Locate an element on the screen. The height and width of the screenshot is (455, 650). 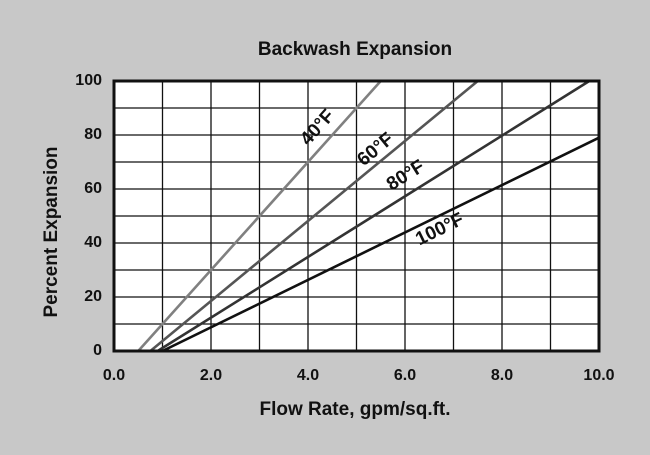
y-tick-label: 80 is located at coordinates (93, 134).